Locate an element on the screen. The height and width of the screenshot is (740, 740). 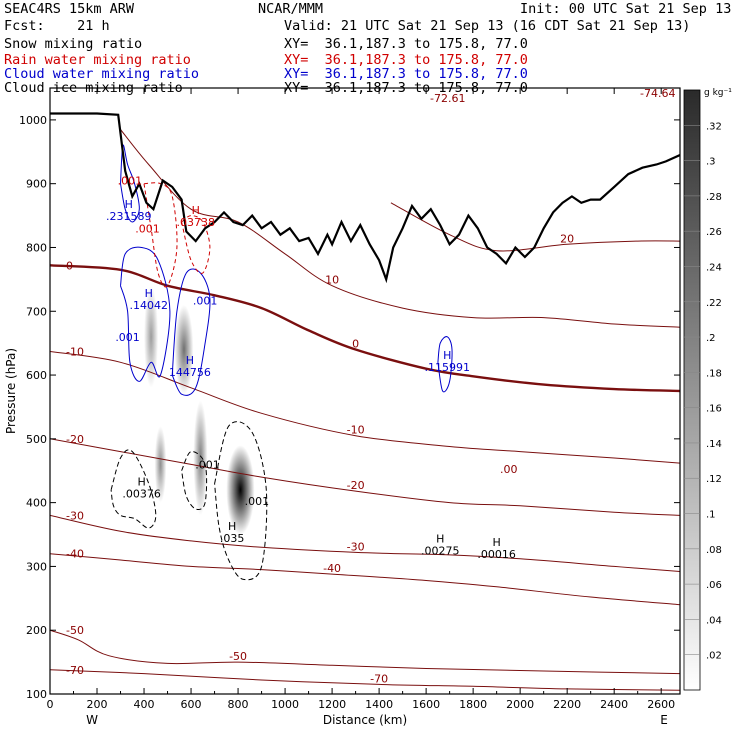
colorbar-tick-label: .12 is located at coordinates (714, 479).